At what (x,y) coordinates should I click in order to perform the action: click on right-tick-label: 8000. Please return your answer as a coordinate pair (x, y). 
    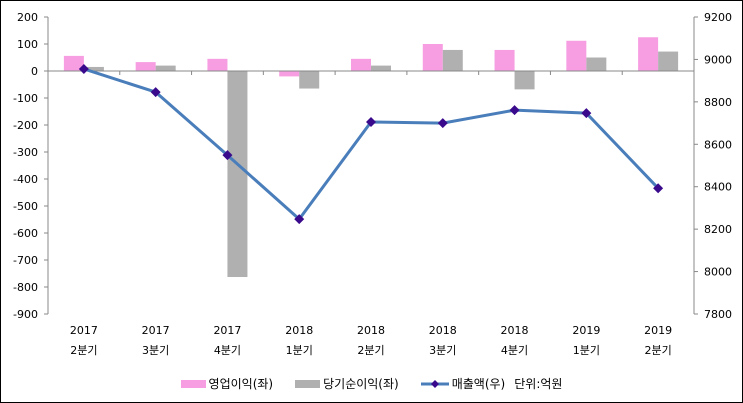
    Looking at the image, I should click on (718, 272).